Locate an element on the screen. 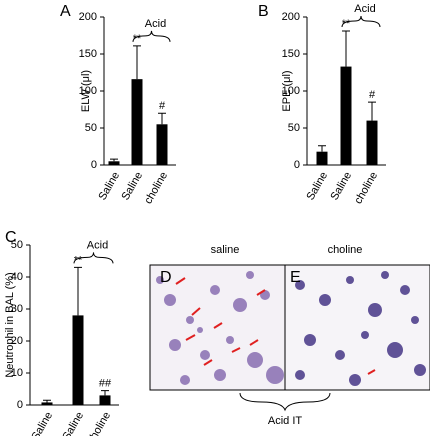 The height and width of the screenshot is (441, 430). panel-label: D is located at coordinates (166, 277).